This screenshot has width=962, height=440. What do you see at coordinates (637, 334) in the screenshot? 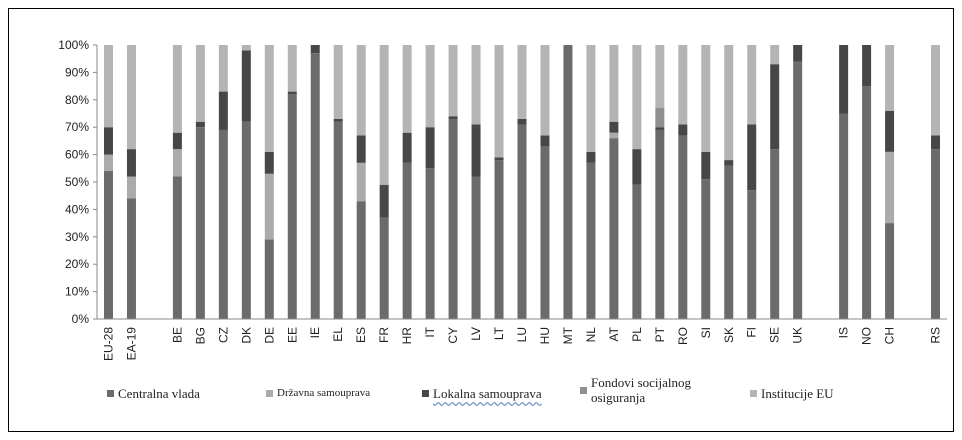
I see `x-tick-label: PL` at bounding box center [637, 334].